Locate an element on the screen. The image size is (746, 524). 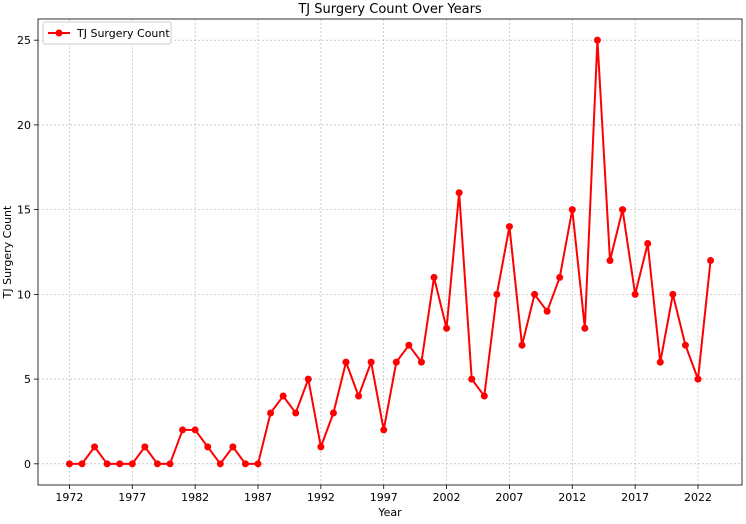
x-tick-label: 1977 is located at coordinates (132, 497).